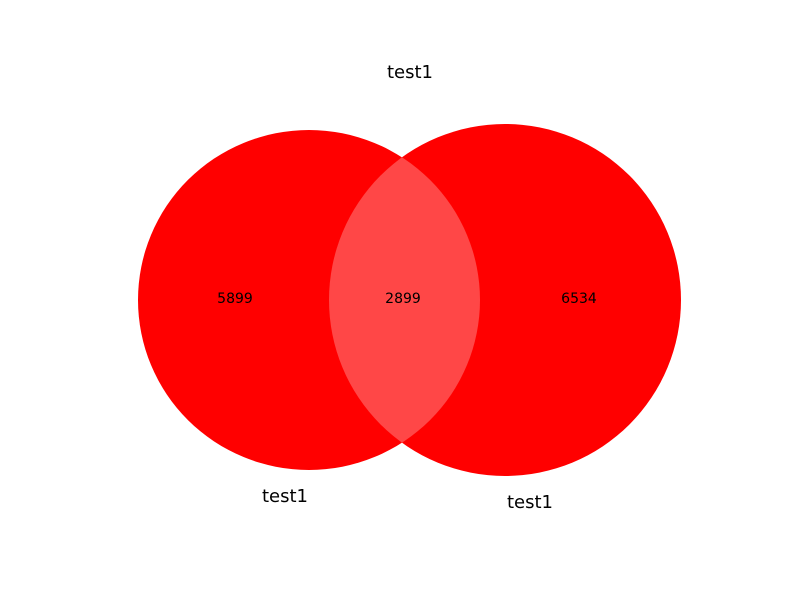 This screenshot has height=600, width=800. Describe the element at coordinates (579, 299) in the screenshot. I see `right-only-count: 6534` at that location.